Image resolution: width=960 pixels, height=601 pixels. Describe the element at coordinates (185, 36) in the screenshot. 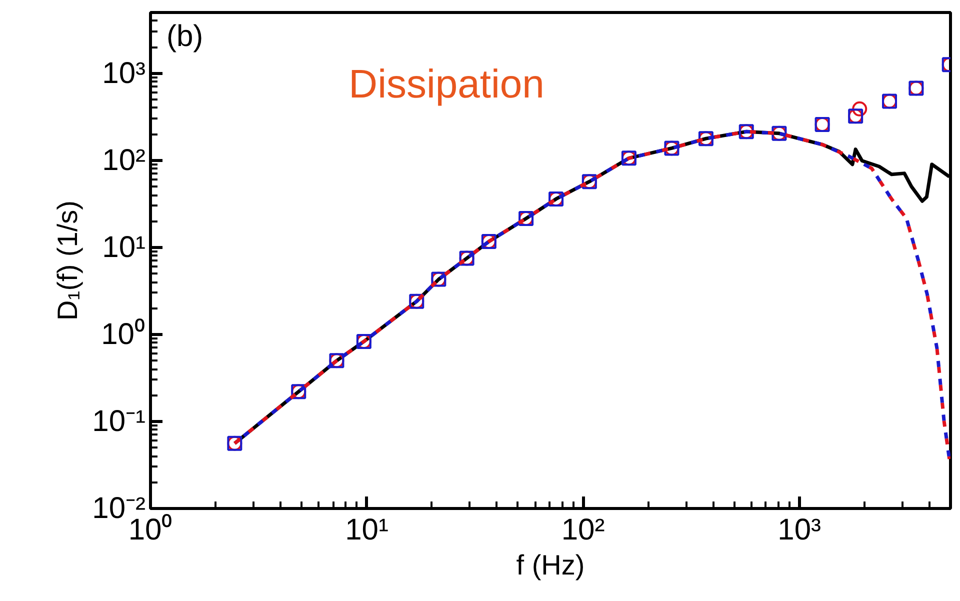

I see `annotation: (b)` at that location.